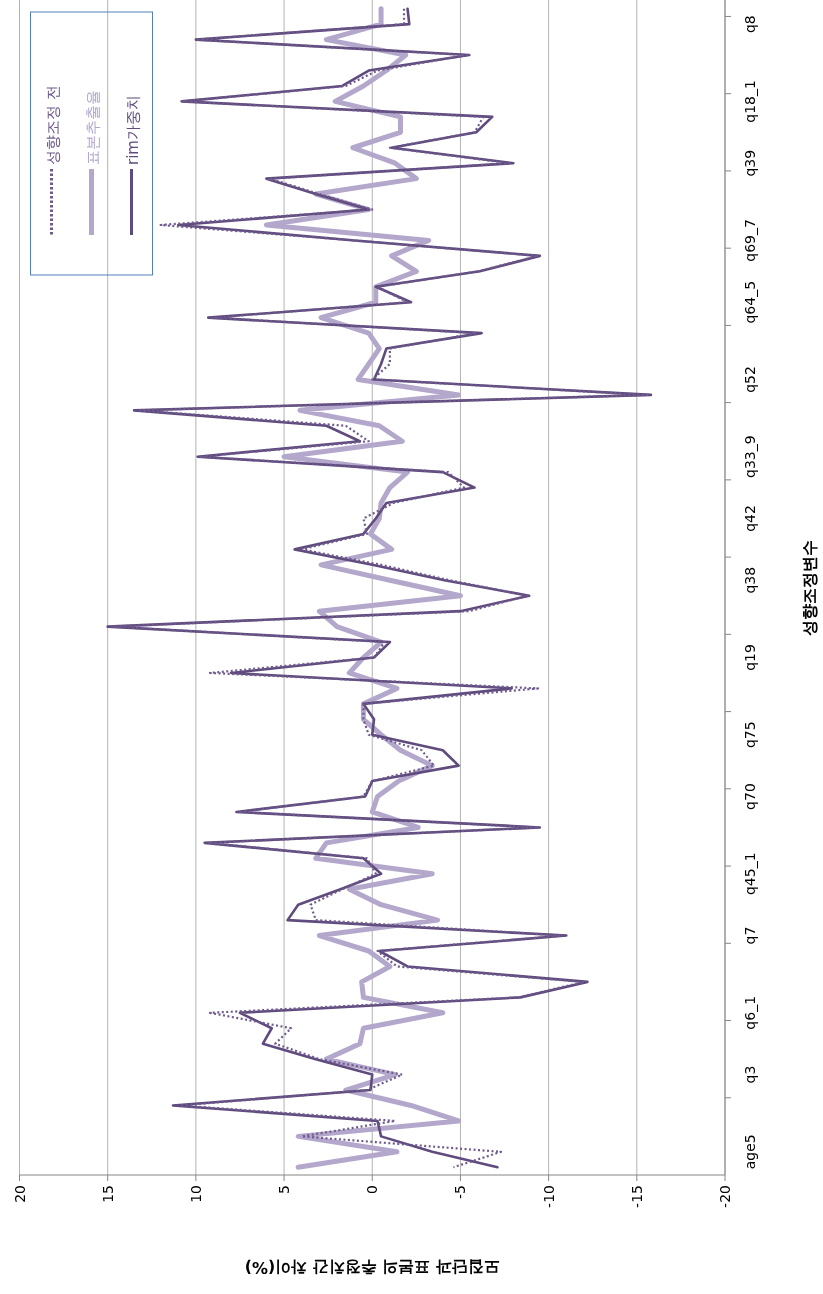 This screenshot has width=823, height=1294. I want to click on y-tick-label: q39, so click(750, 163).